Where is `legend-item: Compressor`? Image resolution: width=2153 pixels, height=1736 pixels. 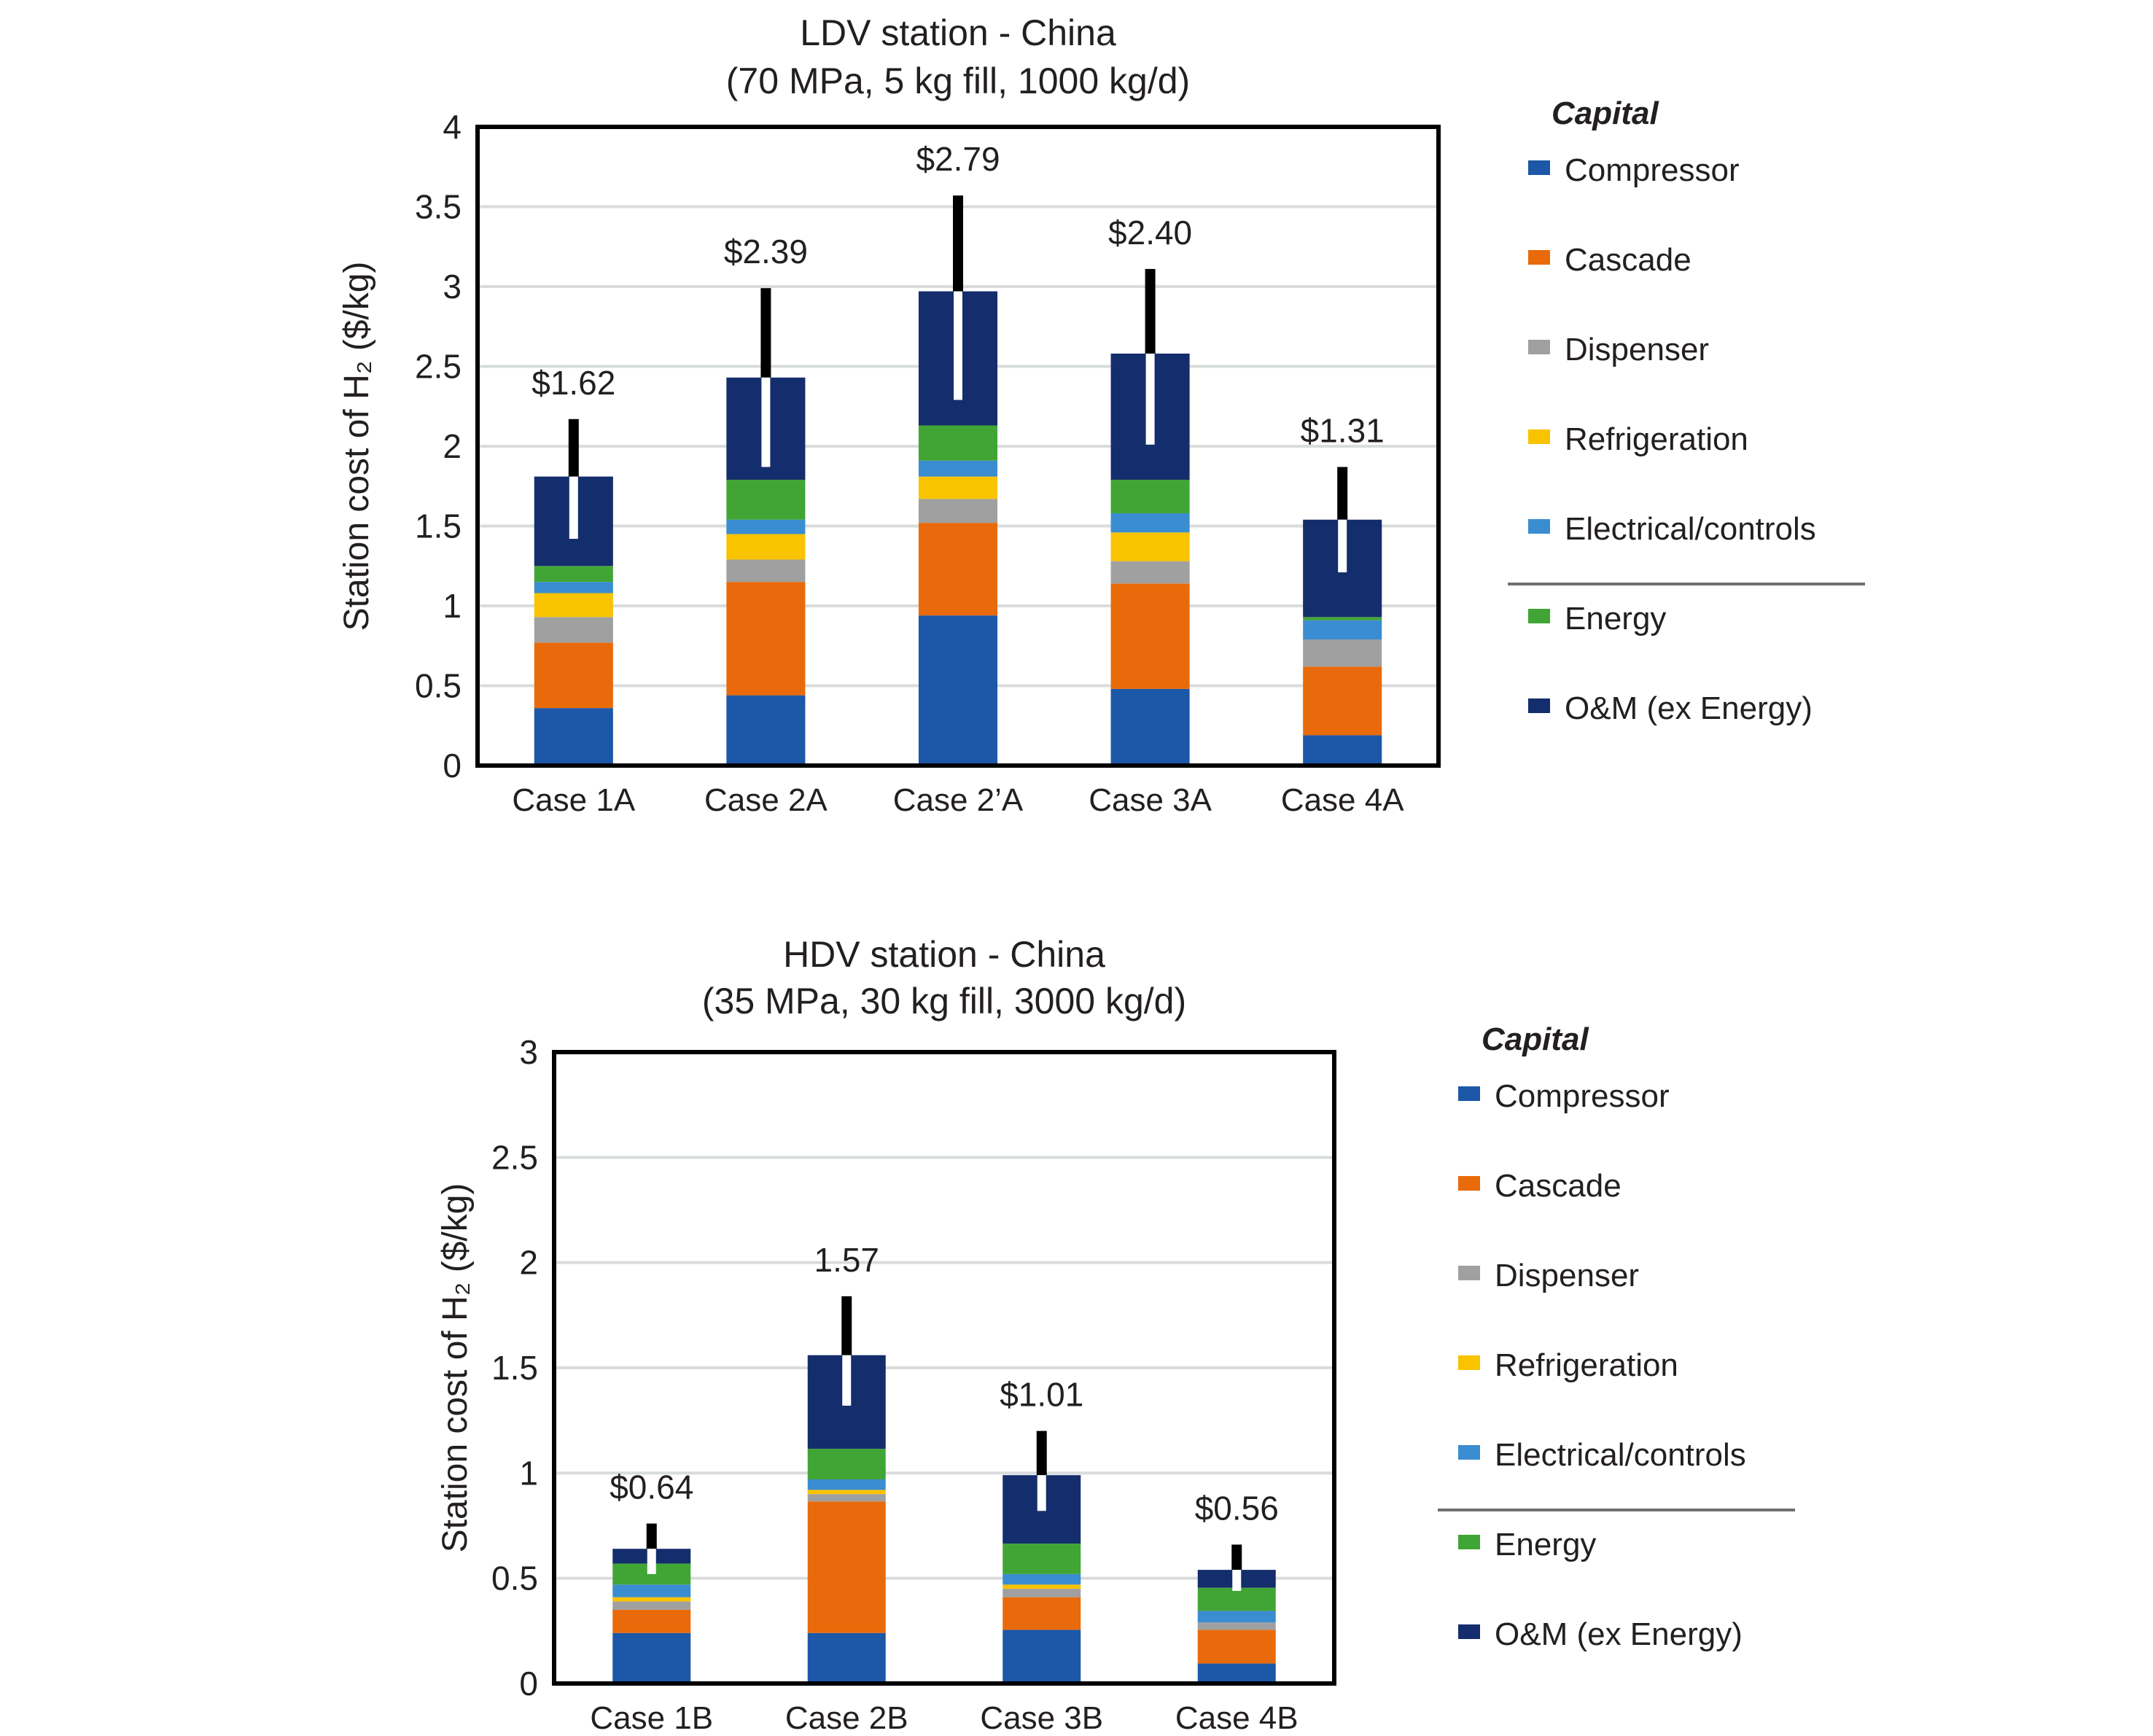 legend-item: Compressor is located at coordinates (1634, 170).